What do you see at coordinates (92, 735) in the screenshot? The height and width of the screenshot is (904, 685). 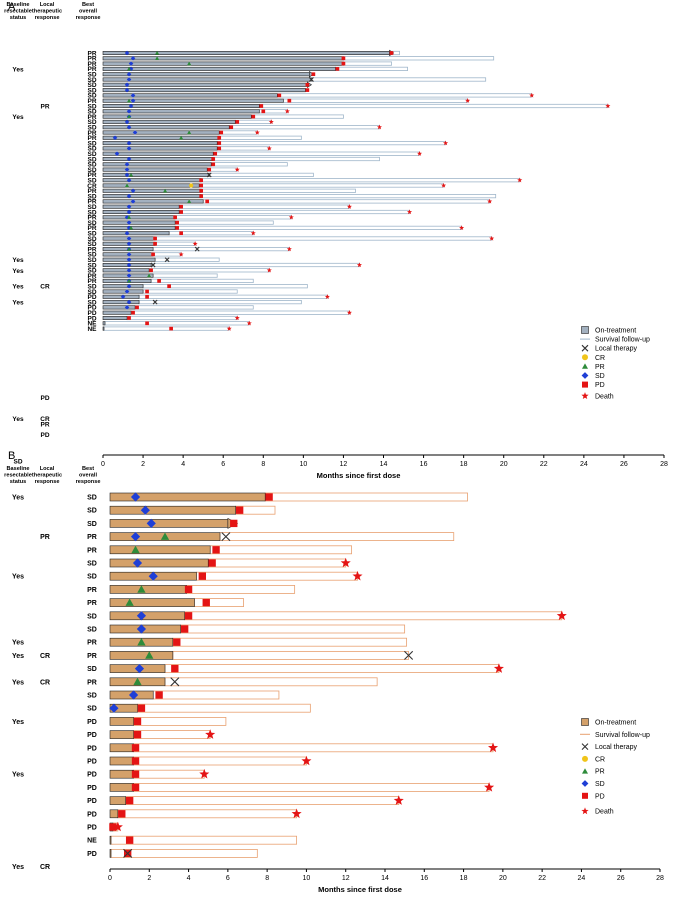 I see `best-response-label: PD` at bounding box center [92, 735].